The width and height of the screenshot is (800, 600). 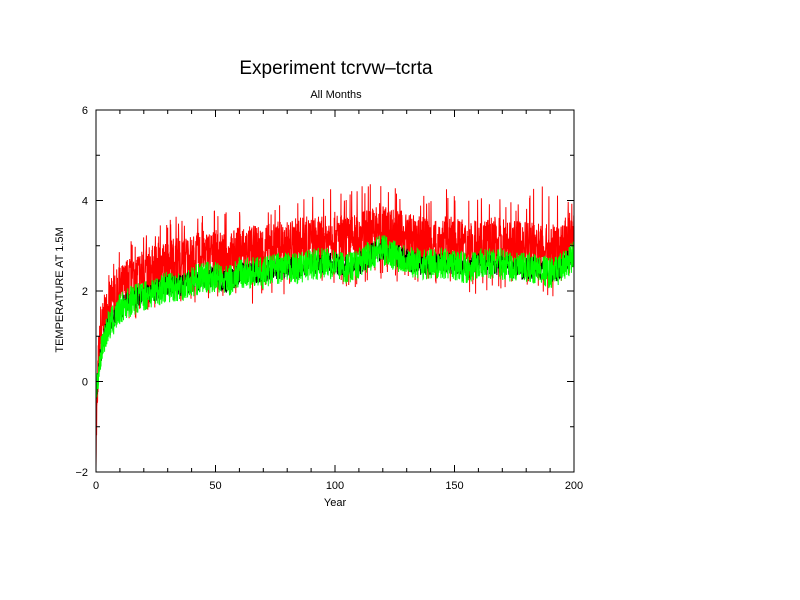 I want to click on chart-title: Experiment tcrvw–tcrta, so click(x=336, y=68).